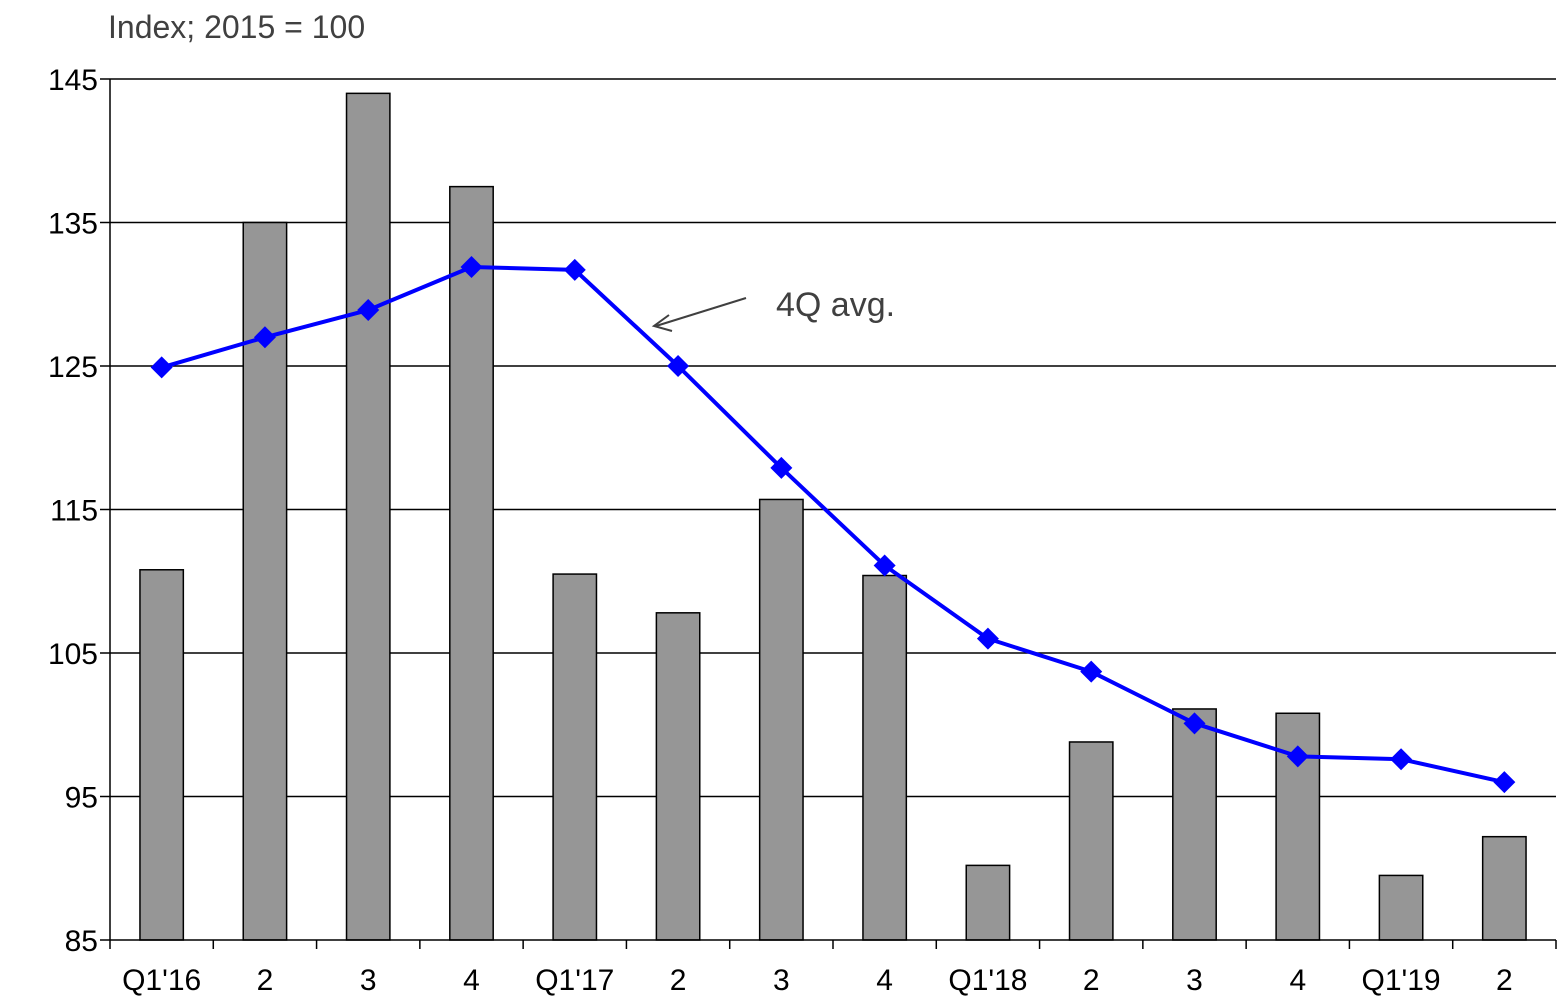  What do you see at coordinates (73, 80) in the screenshot?
I see `y-tick-label: 145` at bounding box center [73, 80].